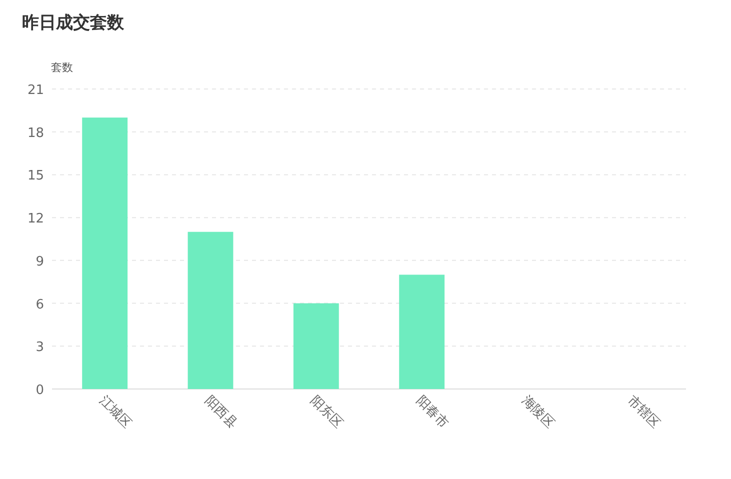 The height and width of the screenshot is (479, 731). What do you see at coordinates (40, 348) in the screenshot?
I see `y-tick-label: 3` at bounding box center [40, 348].